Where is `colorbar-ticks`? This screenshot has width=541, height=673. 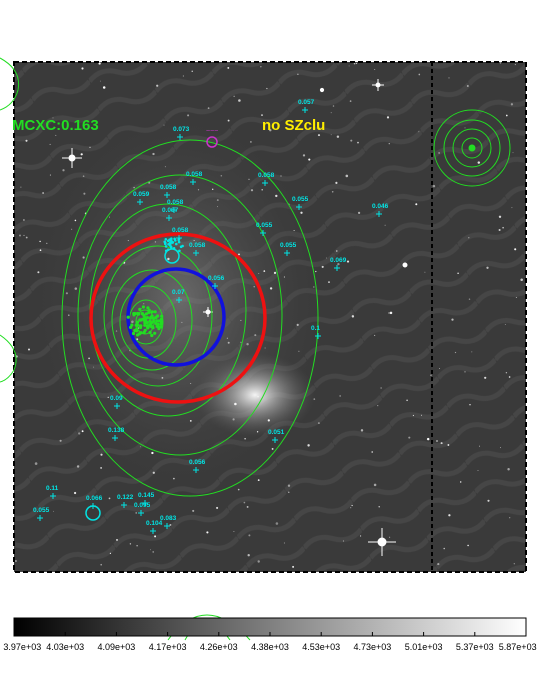 colorbar-ticks is located at coordinates (270, 634).